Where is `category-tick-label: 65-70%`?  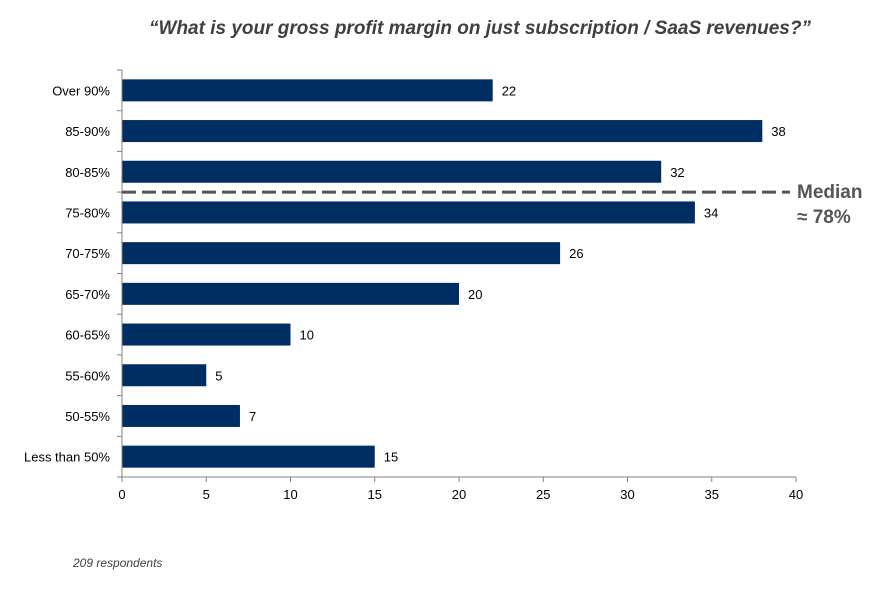 category-tick-label: 65-70% is located at coordinates (87, 294).